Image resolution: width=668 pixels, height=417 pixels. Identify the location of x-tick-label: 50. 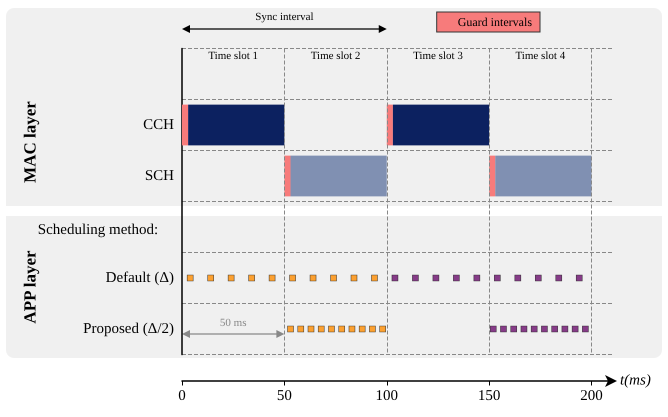
(284, 396).